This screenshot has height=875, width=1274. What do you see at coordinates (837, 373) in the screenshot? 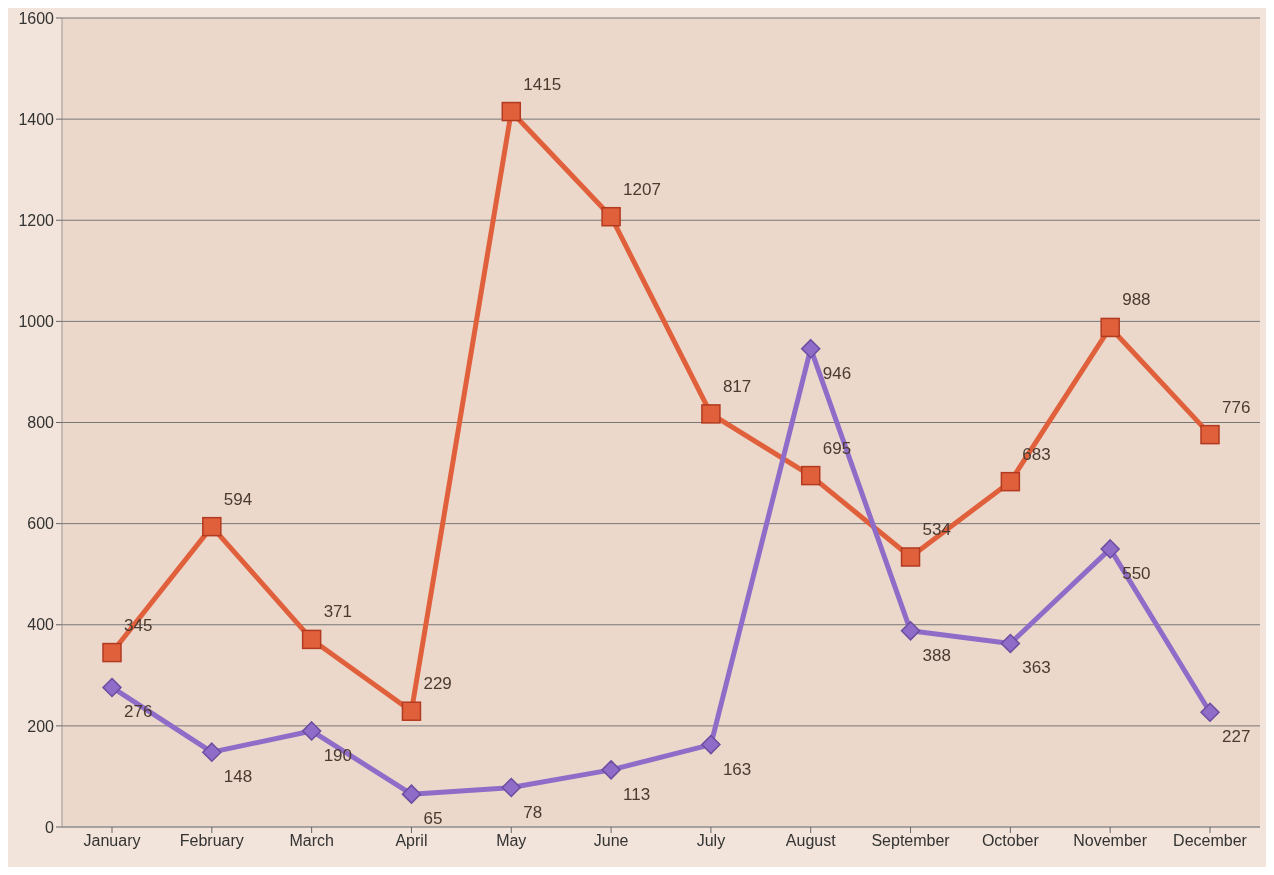
I see `data-label: 946` at bounding box center [837, 373].